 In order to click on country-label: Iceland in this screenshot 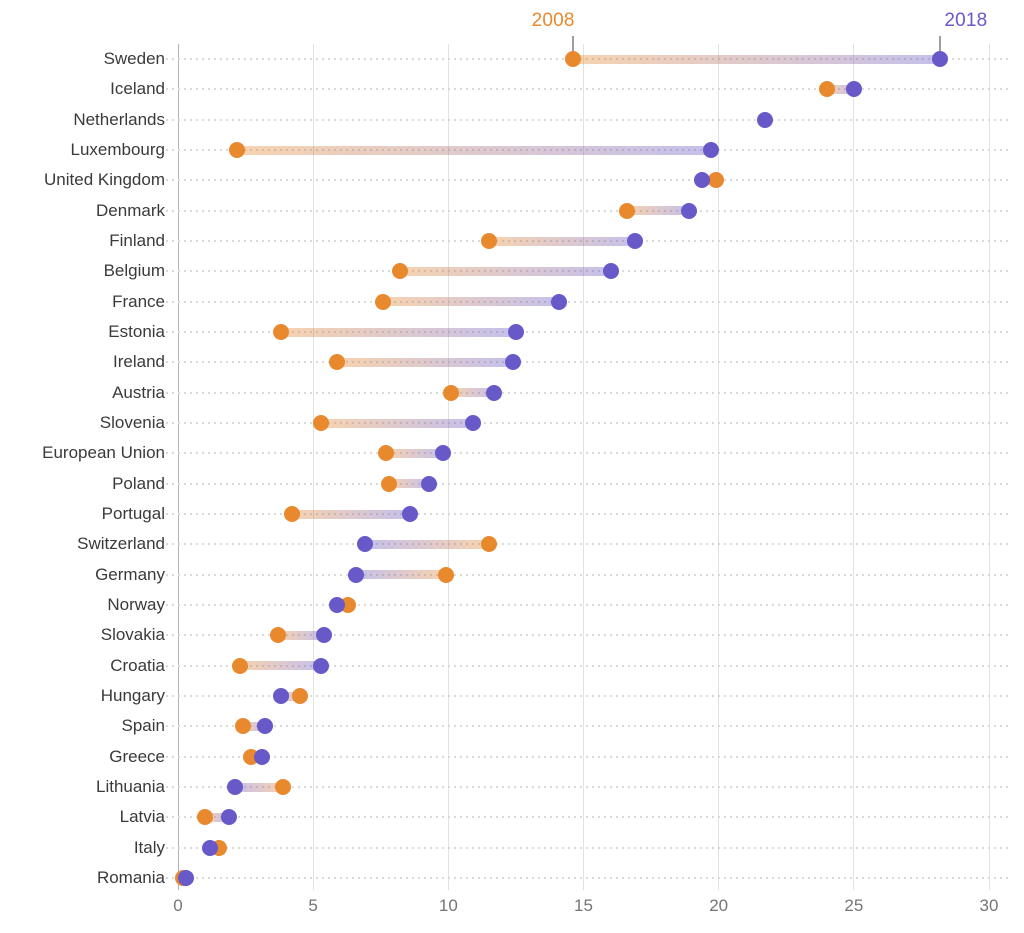, I will do `click(137, 89)`.